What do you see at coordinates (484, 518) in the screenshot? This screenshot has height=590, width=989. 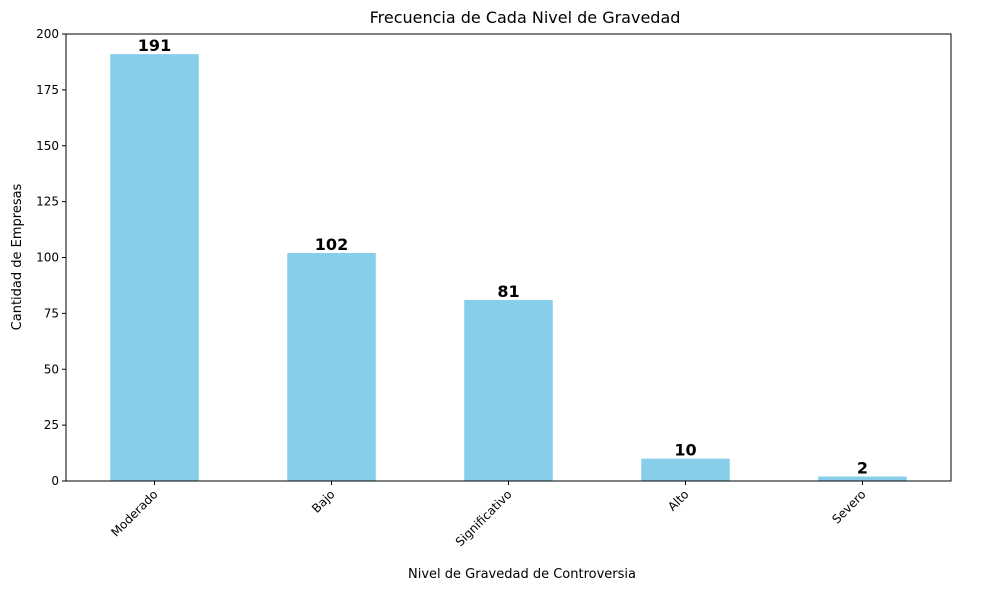 I see `x-tick-label-2: Significativo` at bounding box center [484, 518].